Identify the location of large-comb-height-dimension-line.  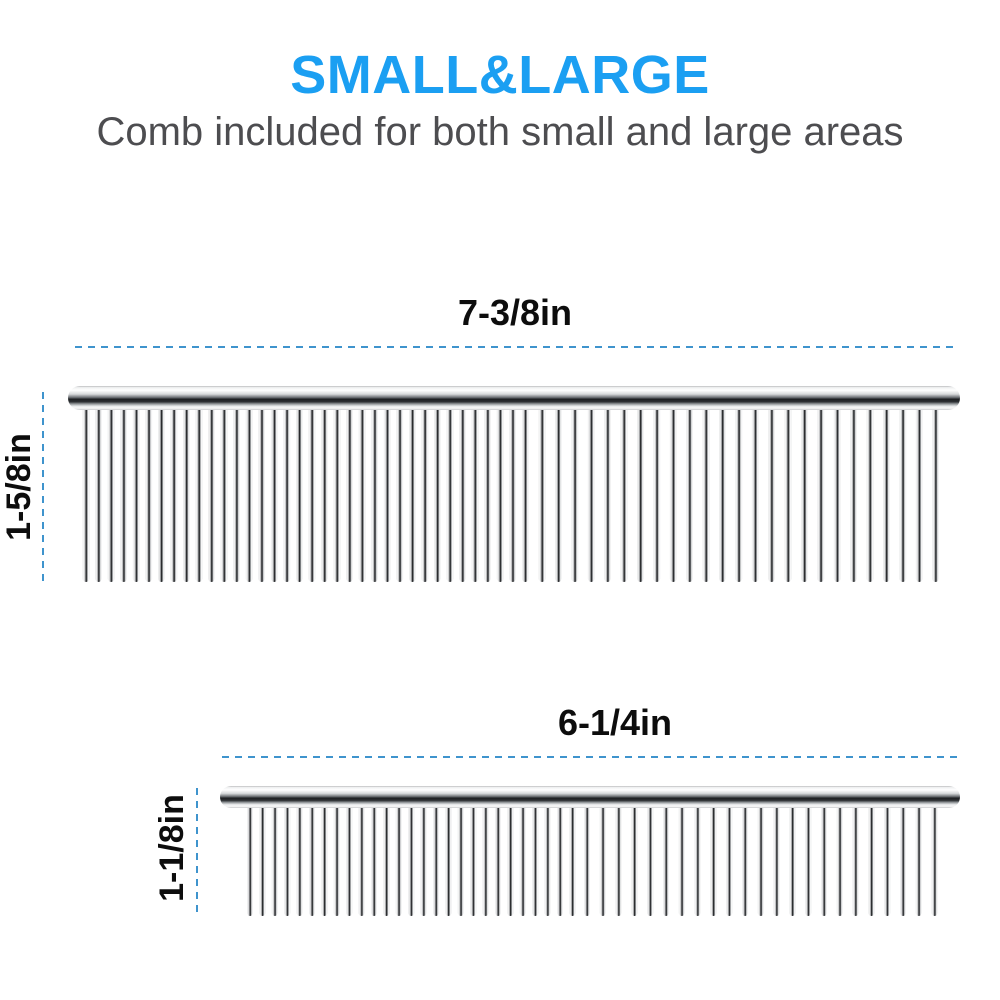
(43, 488).